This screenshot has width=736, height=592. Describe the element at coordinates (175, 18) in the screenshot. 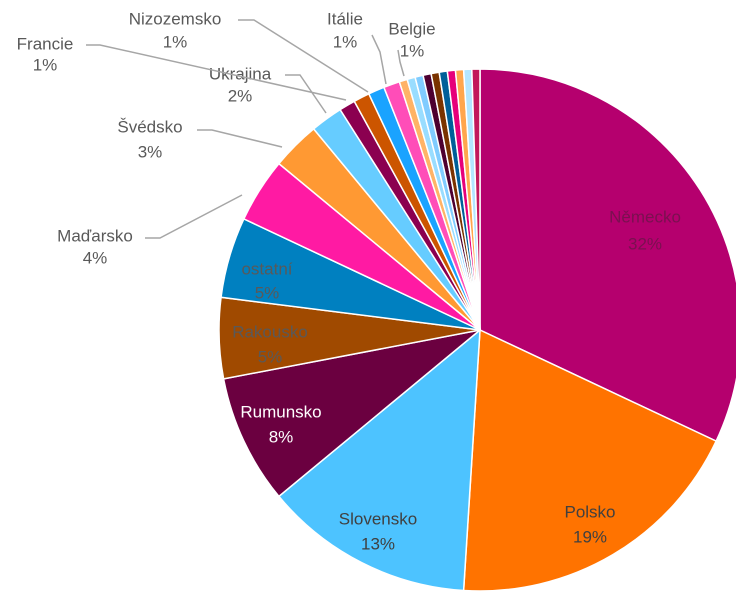

I see `slice-label: Nizozemsko` at that location.